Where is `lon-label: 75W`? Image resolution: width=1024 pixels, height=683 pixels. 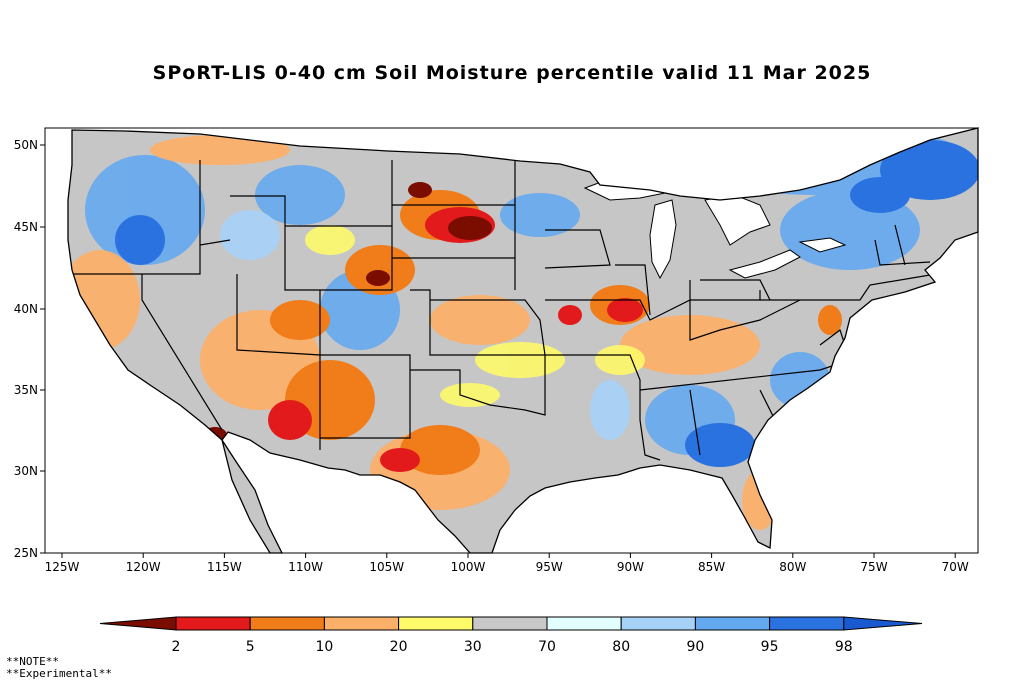
lon-label: 75W is located at coordinates (873, 567).